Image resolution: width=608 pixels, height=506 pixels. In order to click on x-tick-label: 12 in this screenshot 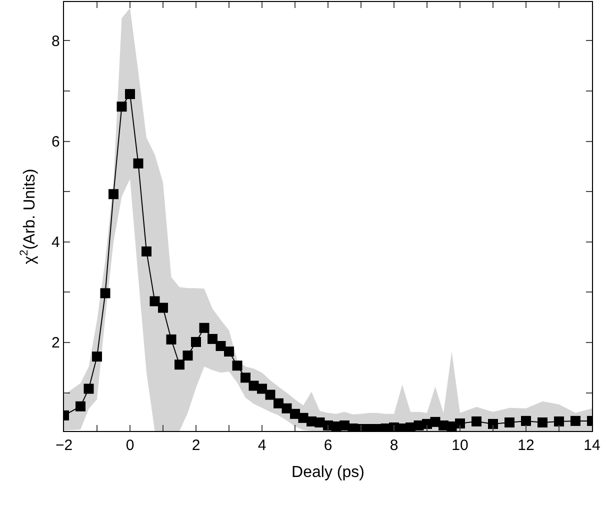, I will do `click(526, 445)`.